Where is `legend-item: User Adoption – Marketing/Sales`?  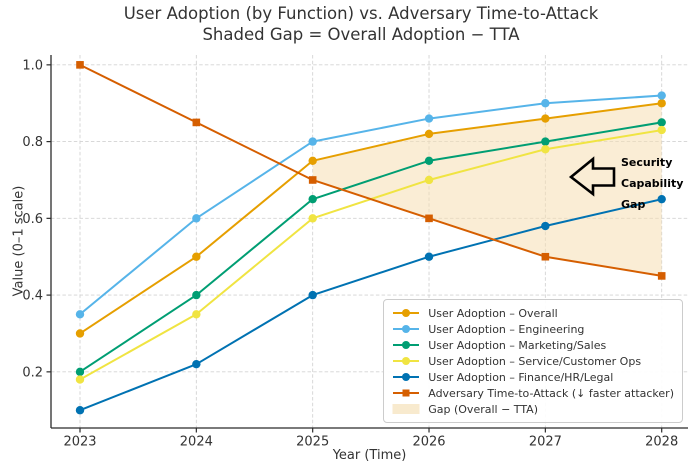 legend-item: User Adoption – Marketing/Sales is located at coordinates (532, 345).